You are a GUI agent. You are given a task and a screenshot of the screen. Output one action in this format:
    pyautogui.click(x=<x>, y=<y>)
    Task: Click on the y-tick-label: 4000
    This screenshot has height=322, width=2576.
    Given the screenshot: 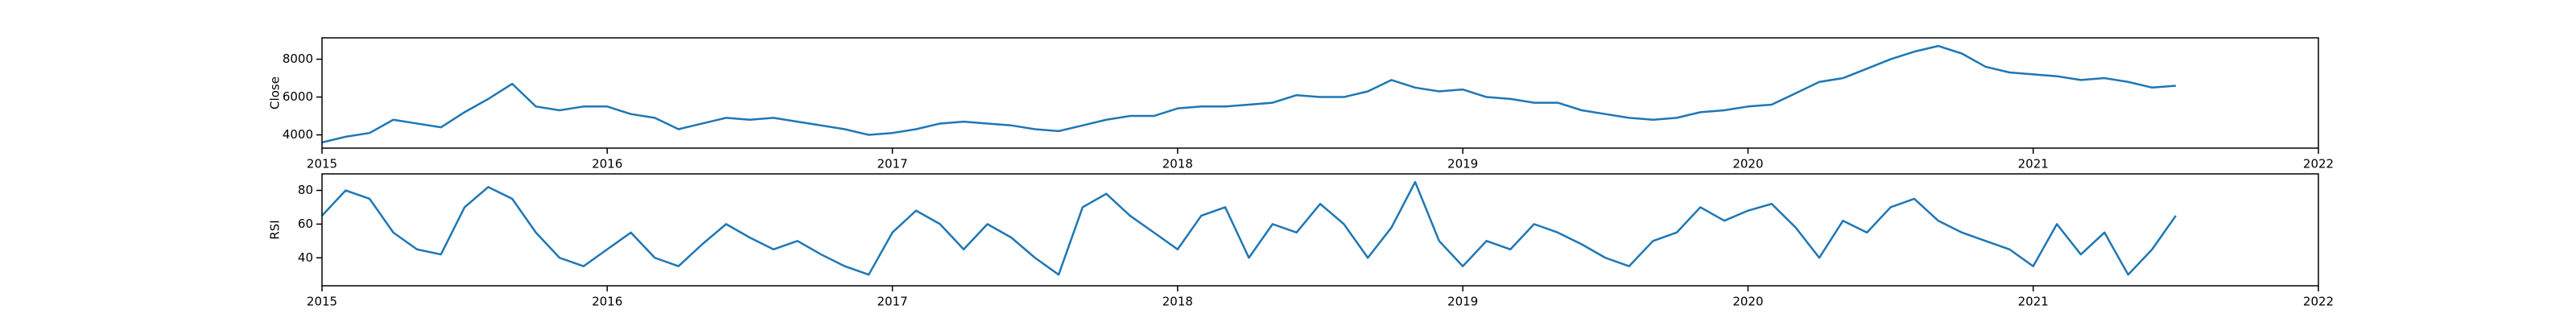 What is the action you would take?
    pyautogui.click(x=298, y=134)
    